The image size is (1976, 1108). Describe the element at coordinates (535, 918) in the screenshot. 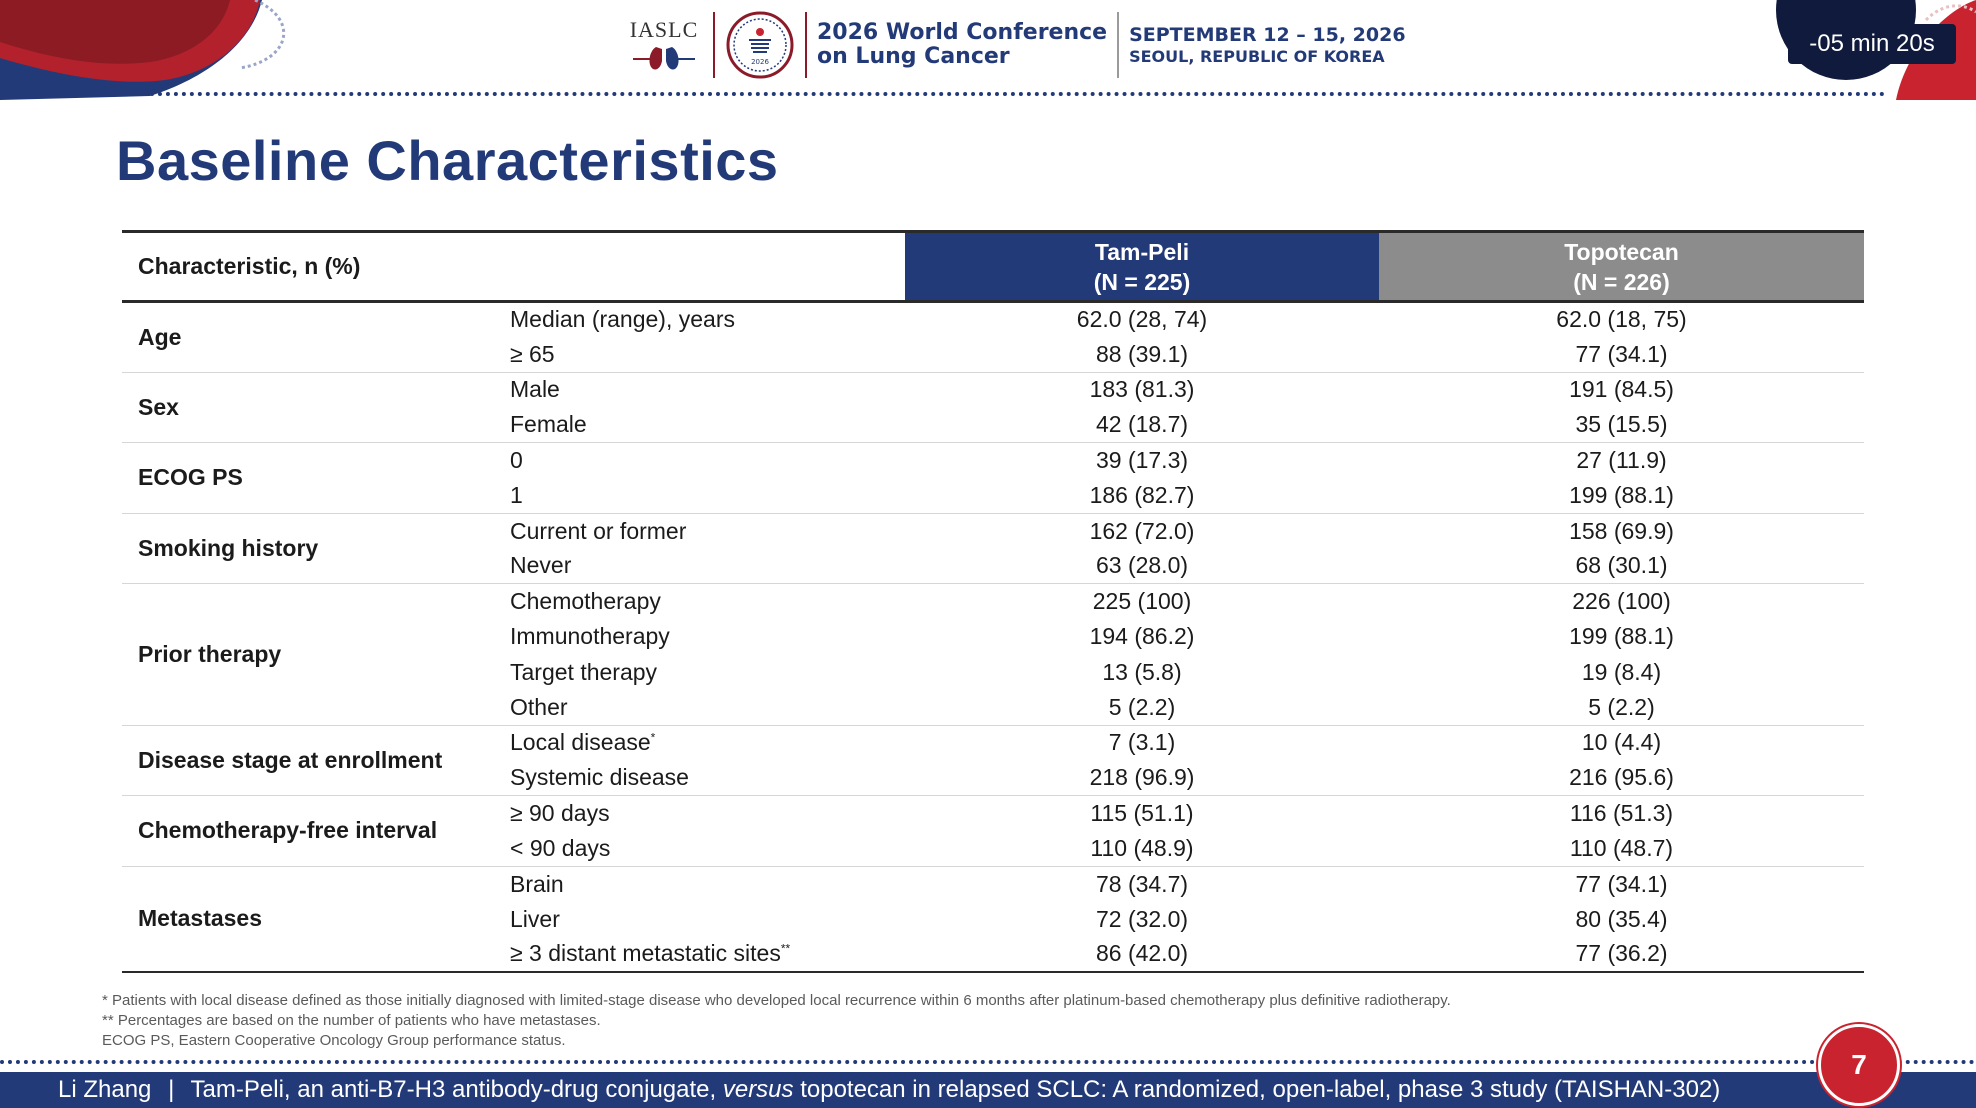

I see `subcategory-label: Liver` at that location.